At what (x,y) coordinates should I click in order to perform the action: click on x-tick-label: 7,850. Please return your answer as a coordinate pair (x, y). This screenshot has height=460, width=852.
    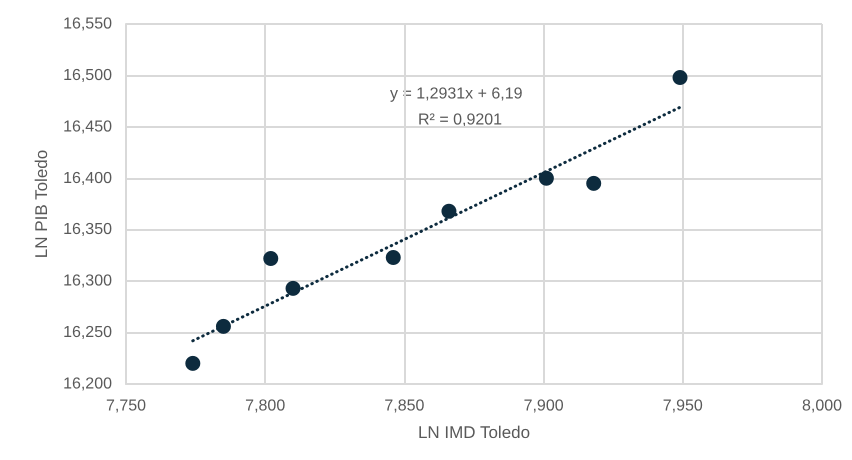
    Looking at the image, I should click on (404, 406).